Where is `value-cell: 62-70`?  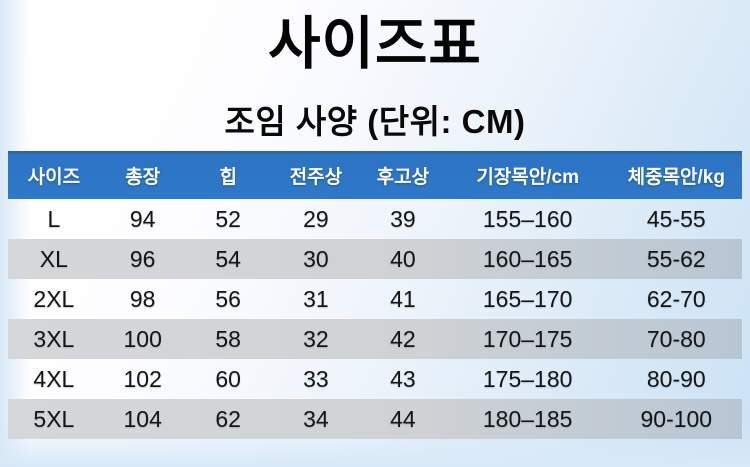 value-cell: 62-70 is located at coordinates (676, 298).